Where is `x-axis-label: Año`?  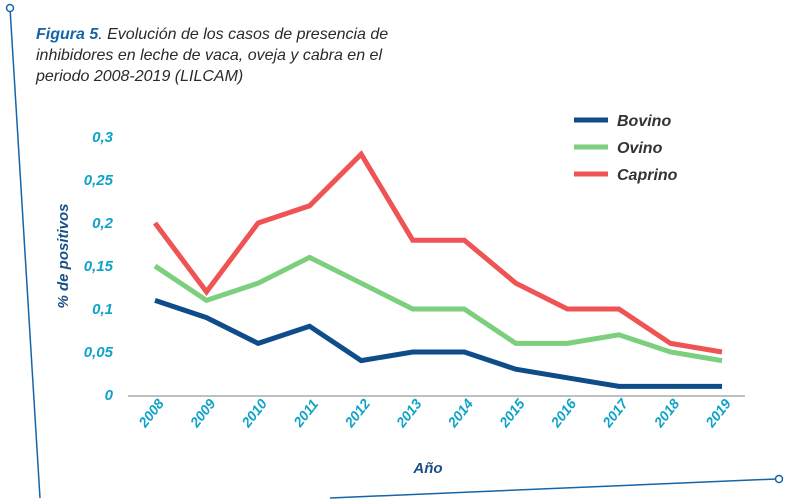 x-axis-label: Año is located at coordinates (427, 468).